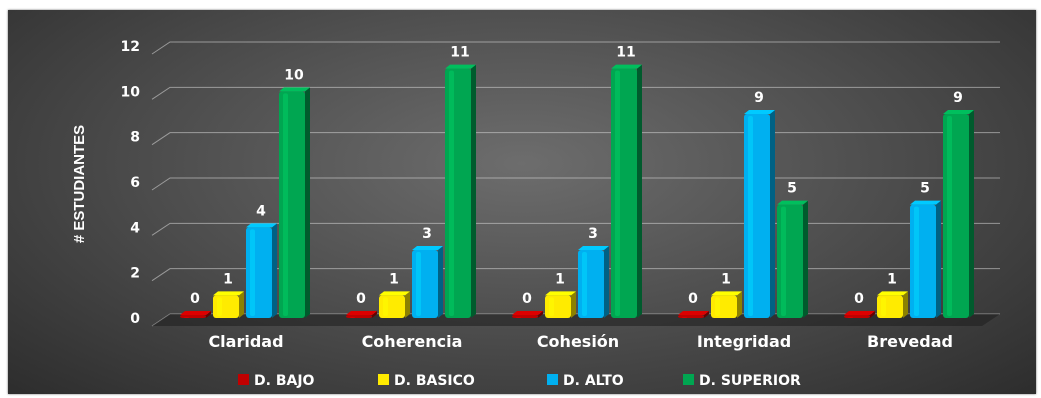  I want to click on y-axis-label: # ESTUDIANTES, so click(79, 184).